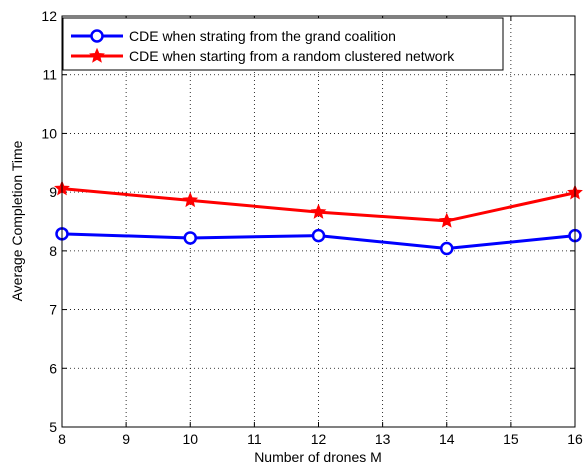  Describe the element at coordinates (53, 368) in the screenshot. I see `y-tick-label: 6` at that location.